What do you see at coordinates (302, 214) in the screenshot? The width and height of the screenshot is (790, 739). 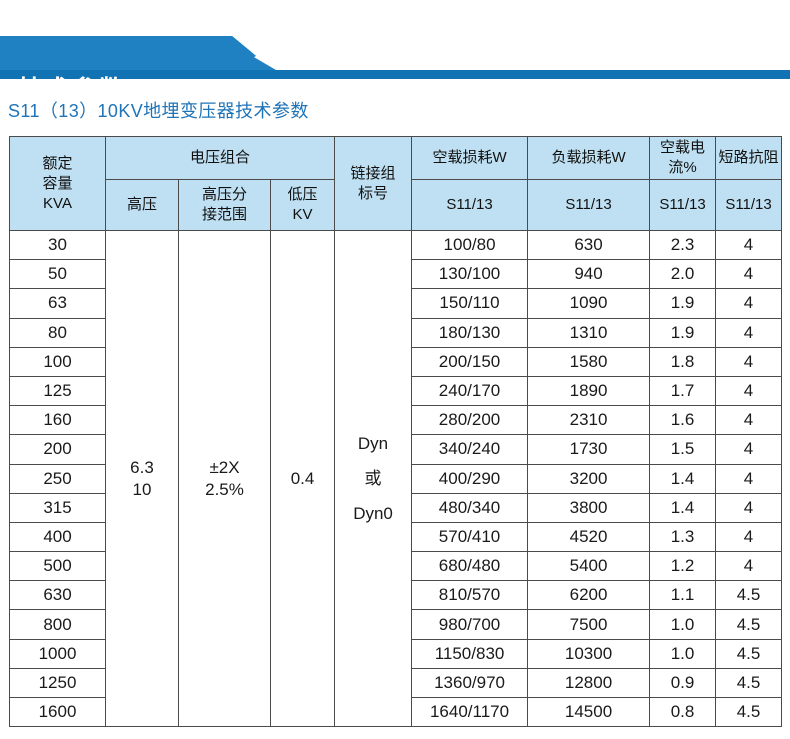 I see `low-voltage-line-2: KV` at bounding box center [302, 214].